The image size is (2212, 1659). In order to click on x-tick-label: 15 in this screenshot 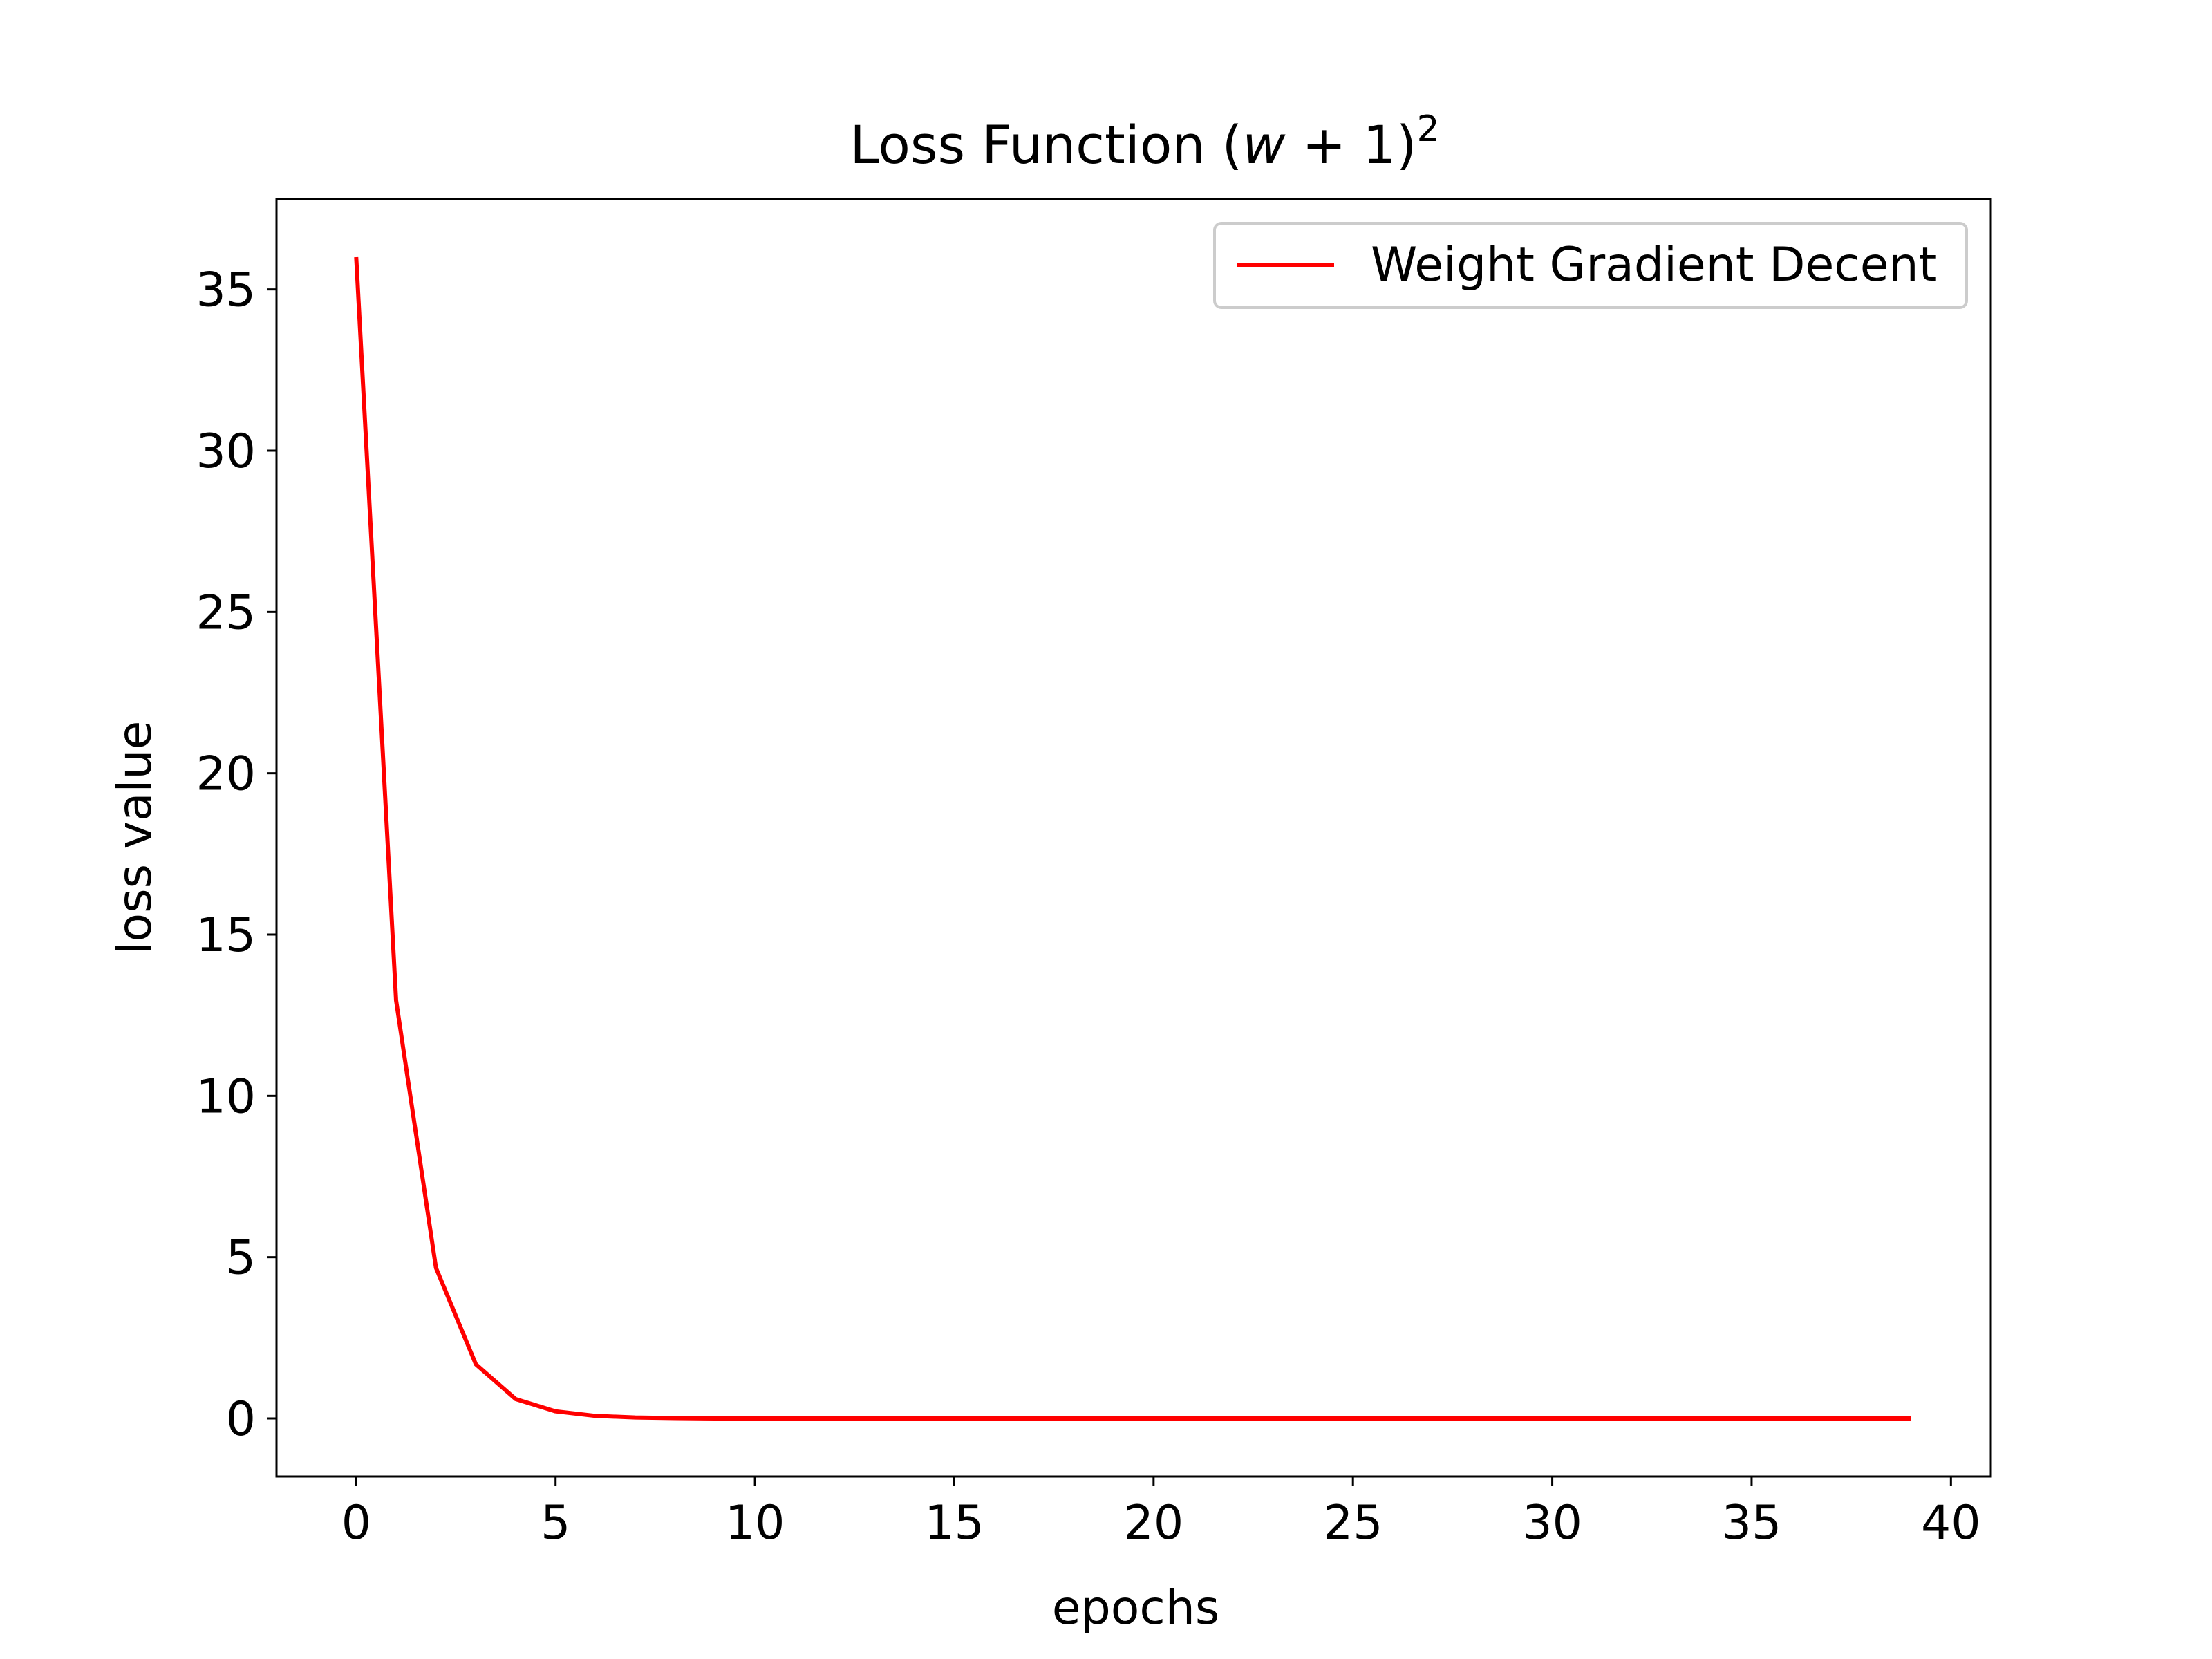, I will do `click(954, 1523)`.